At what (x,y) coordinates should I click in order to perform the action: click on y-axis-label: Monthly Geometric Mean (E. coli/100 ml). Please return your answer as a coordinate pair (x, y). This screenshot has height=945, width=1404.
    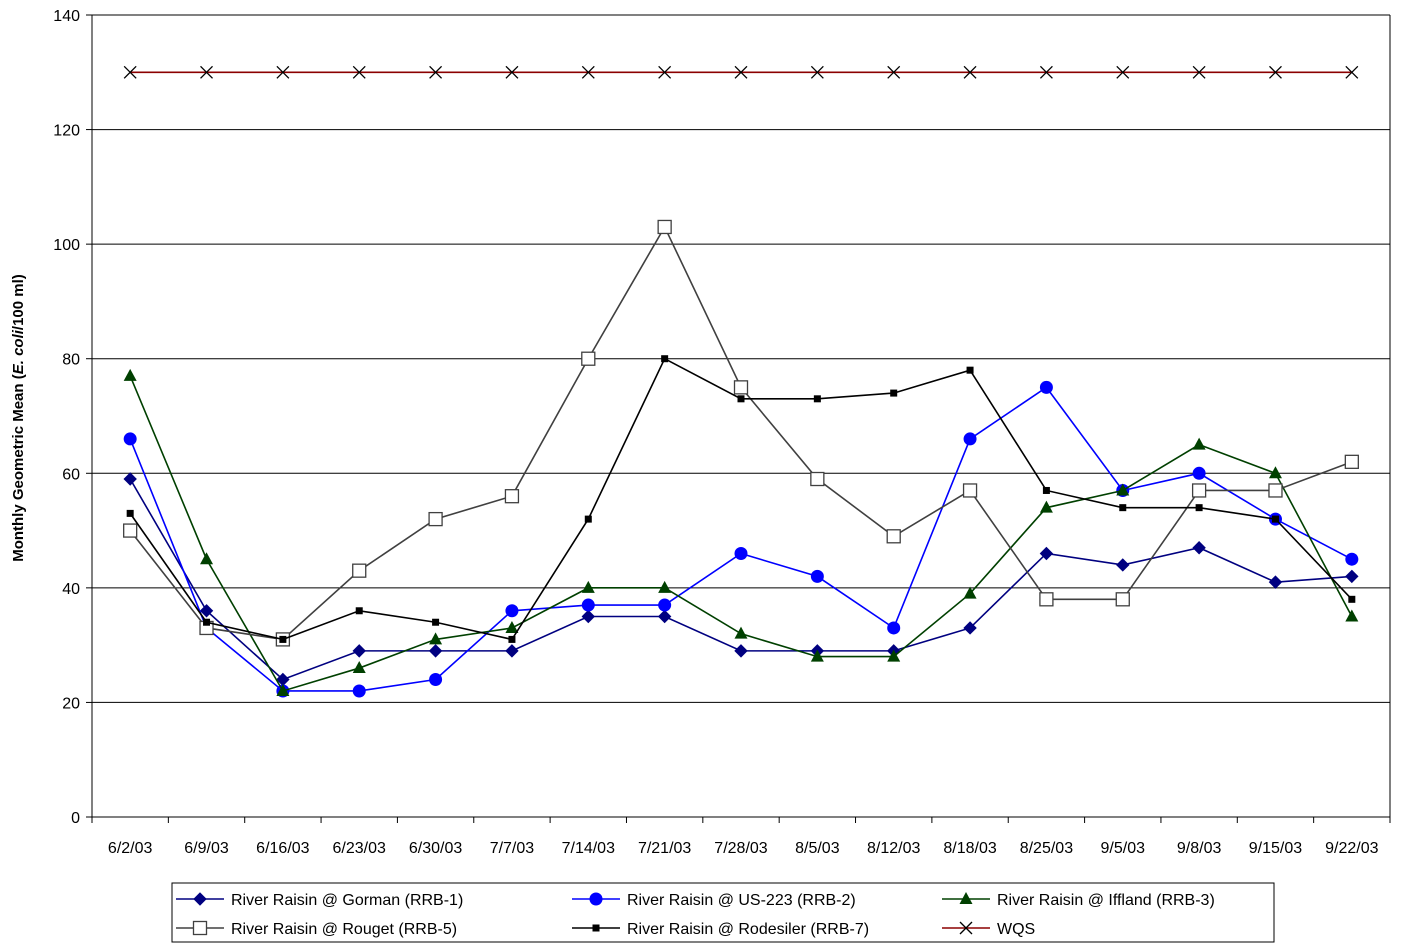
    Looking at the image, I should click on (18, 418).